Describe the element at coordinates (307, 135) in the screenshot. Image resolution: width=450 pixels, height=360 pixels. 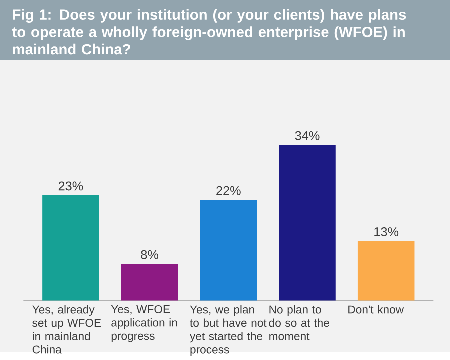
I see `data-label: 34%` at that location.